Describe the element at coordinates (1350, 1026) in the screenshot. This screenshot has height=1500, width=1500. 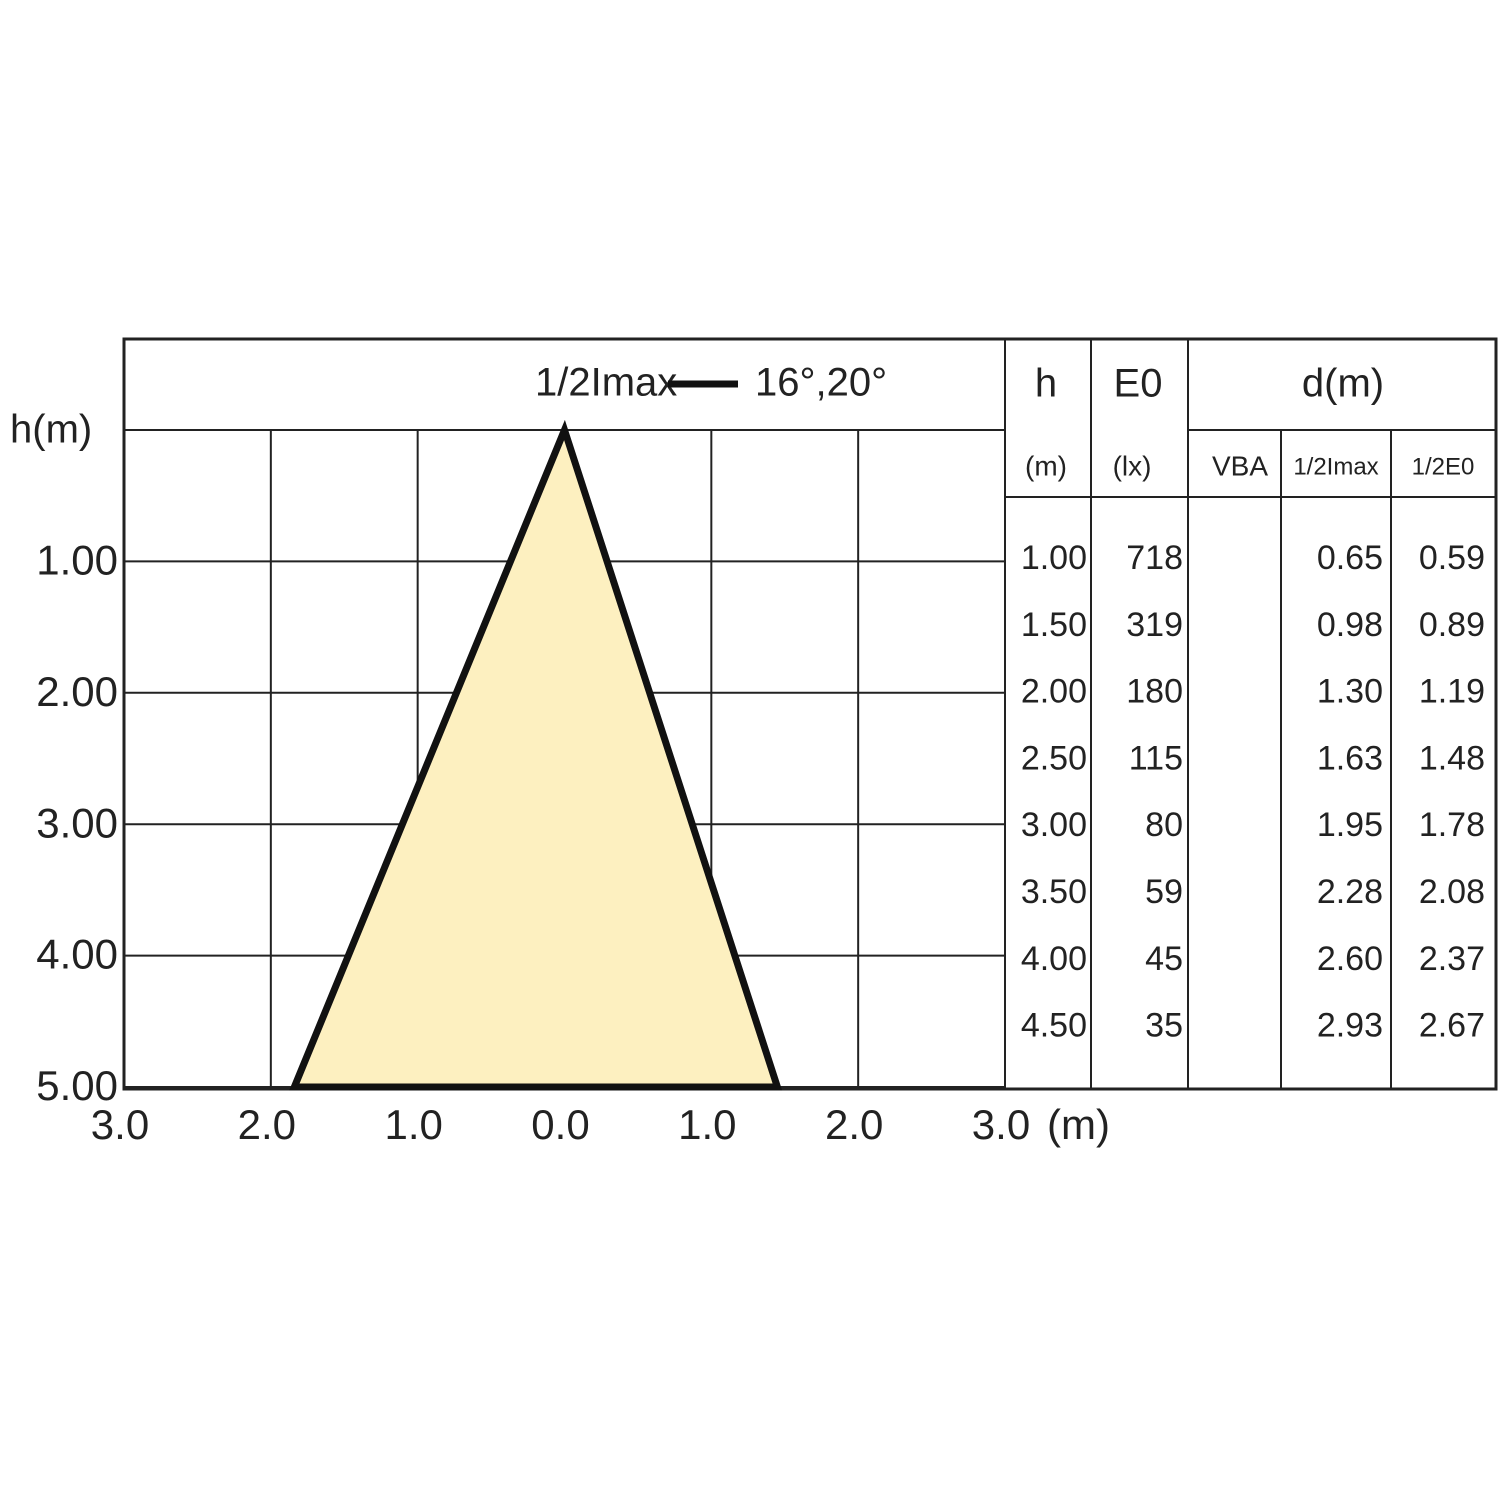
I see `table-cell: 2.93` at that location.